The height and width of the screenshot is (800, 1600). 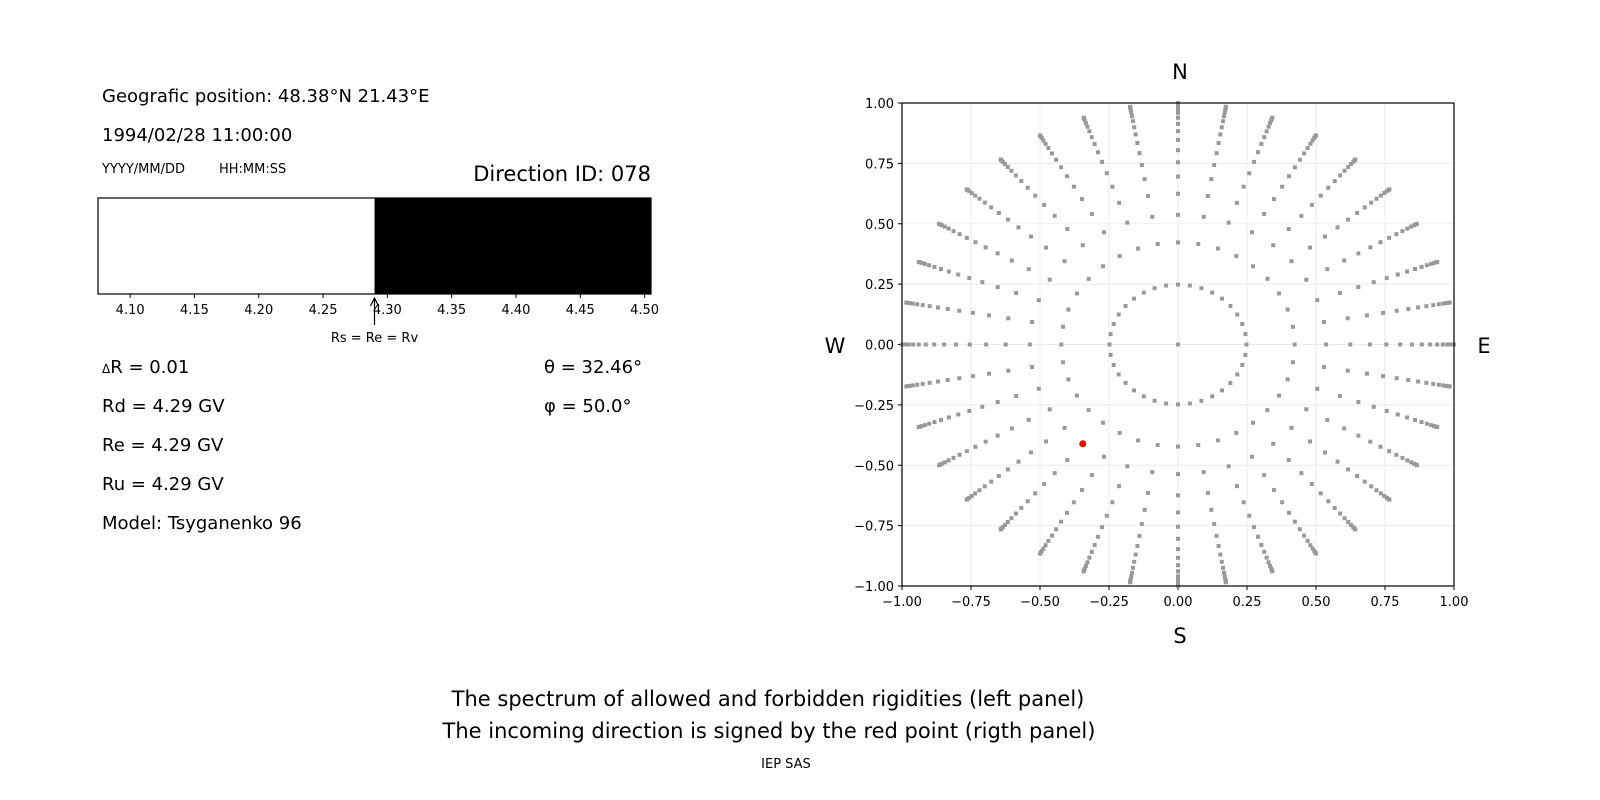 I want to click on spectrum-segment-allowed, so click(x=236, y=246).